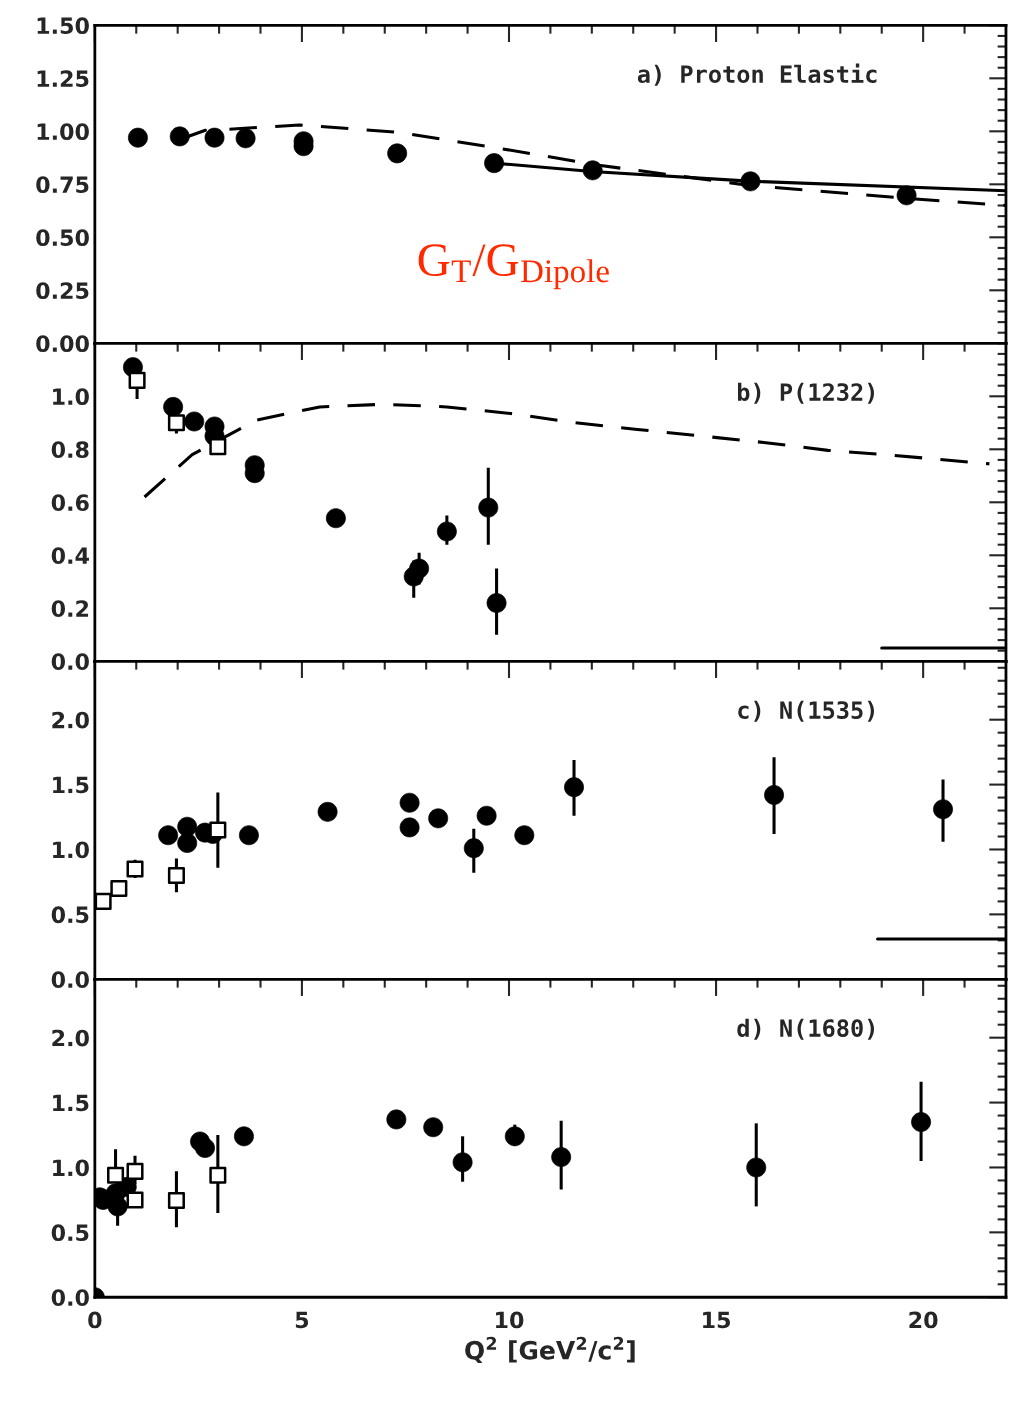 The height and width of the screenshot is (1407, 1009). I want to click on x-axis-title: Q$^{2}$ [GeV$^{2}$/c$^{2}$], so click(550, 1349).